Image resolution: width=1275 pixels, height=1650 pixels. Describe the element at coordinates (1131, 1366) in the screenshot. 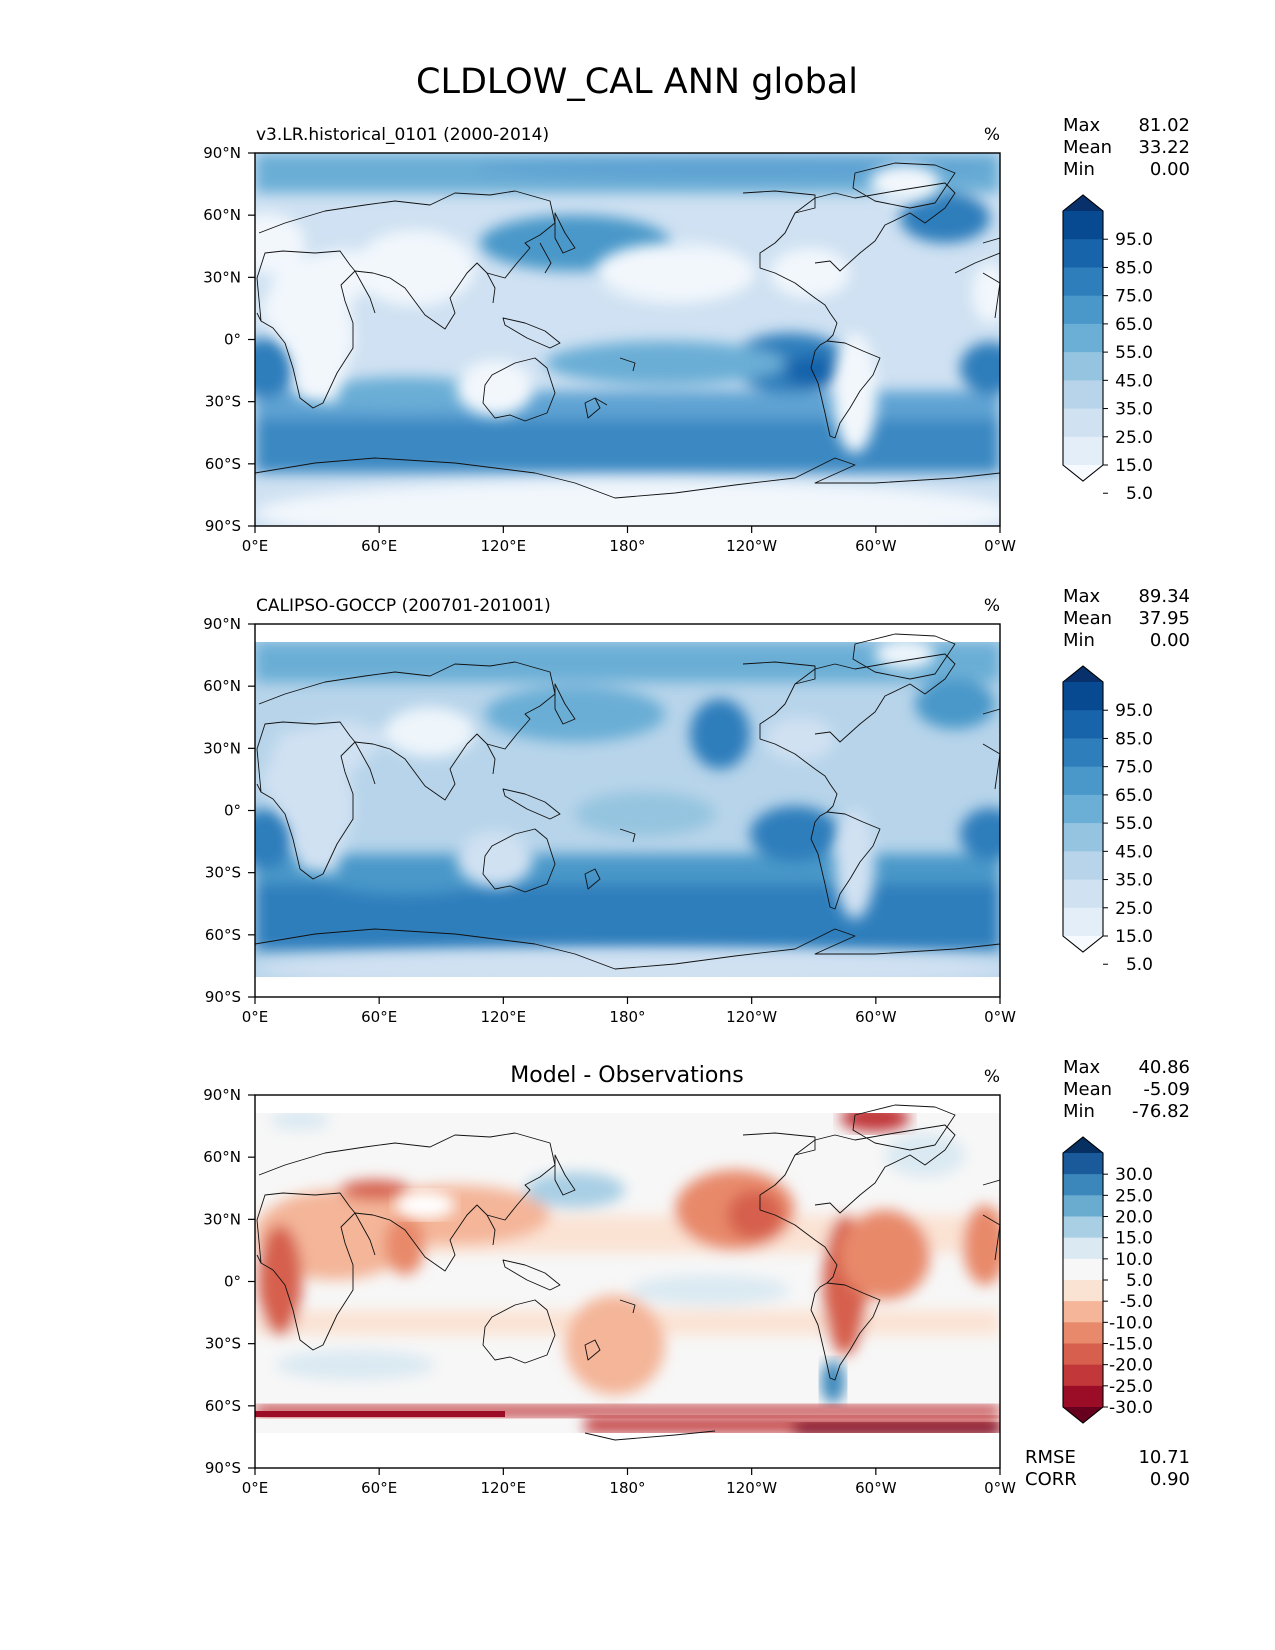

I see `colorbar-tick-label: -20.0` at that location.